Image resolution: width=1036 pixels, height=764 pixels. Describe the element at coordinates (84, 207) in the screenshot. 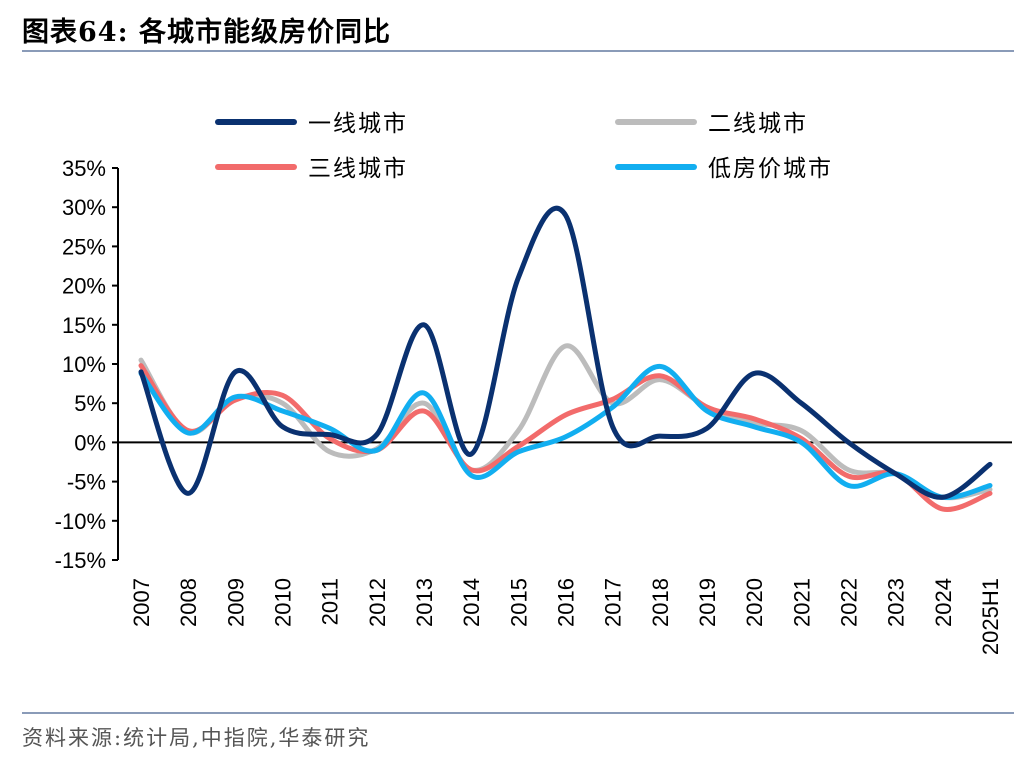

I see `y-tick-label: 30%` at that location.